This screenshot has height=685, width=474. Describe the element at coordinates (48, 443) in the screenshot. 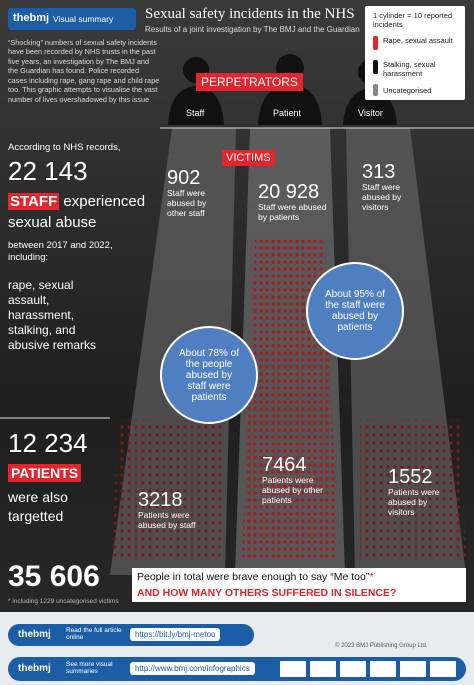

I see `patients-total: 12 234` at that location.